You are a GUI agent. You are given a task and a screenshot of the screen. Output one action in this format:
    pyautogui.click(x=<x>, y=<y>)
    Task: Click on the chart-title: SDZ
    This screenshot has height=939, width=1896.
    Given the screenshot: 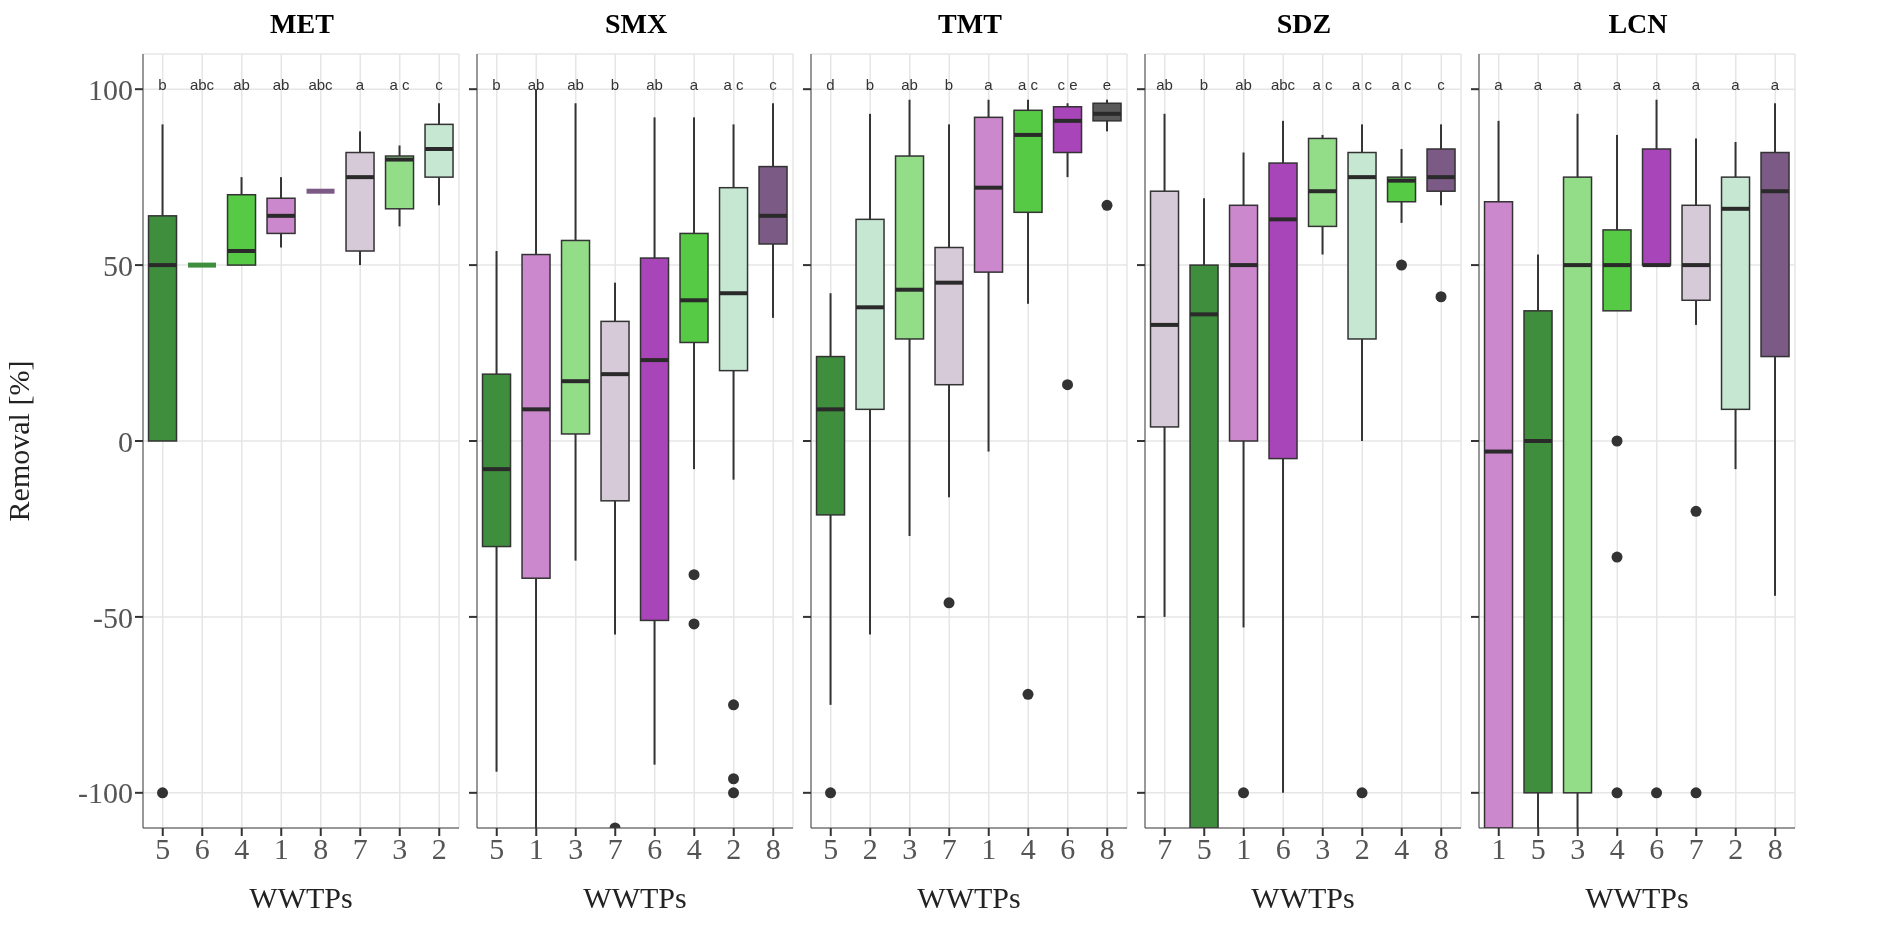 What is the action you would take?
    pyautogui.click(x=1304, y=24)
    